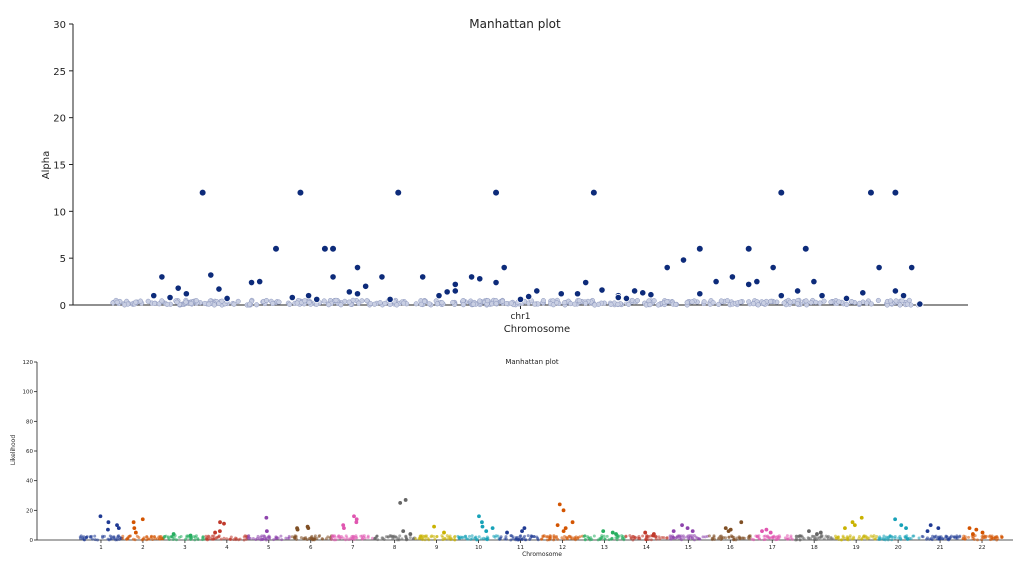 The image size is (1024, 576). Describe the element at coordinates (29, 452) in the screenshot. I see `y-tick-label: 60` at that location.